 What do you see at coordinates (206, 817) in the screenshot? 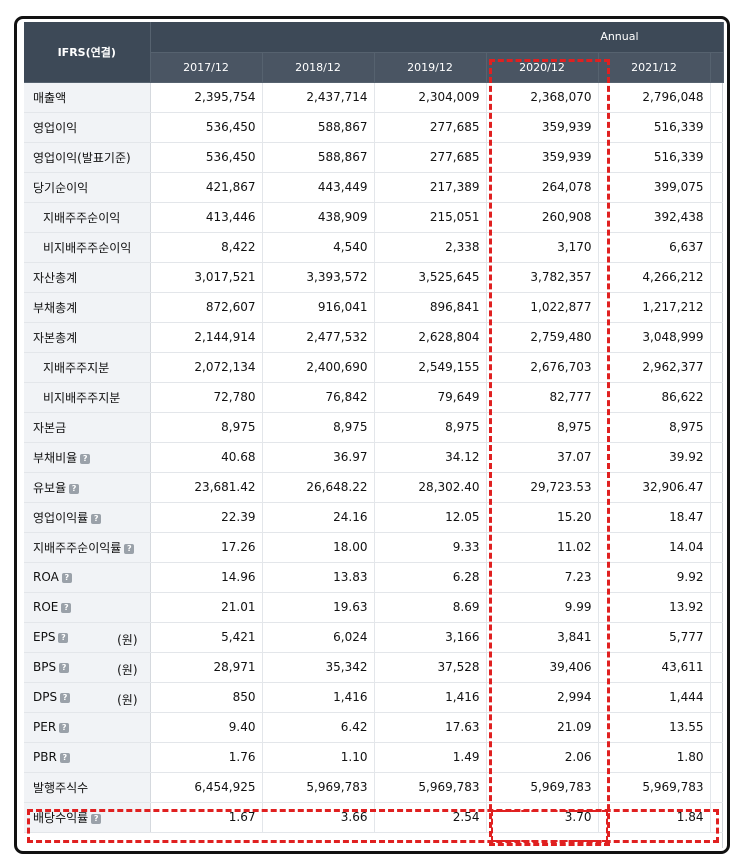
I see `value-cell: 1.67` at bounding box center [206, 817].